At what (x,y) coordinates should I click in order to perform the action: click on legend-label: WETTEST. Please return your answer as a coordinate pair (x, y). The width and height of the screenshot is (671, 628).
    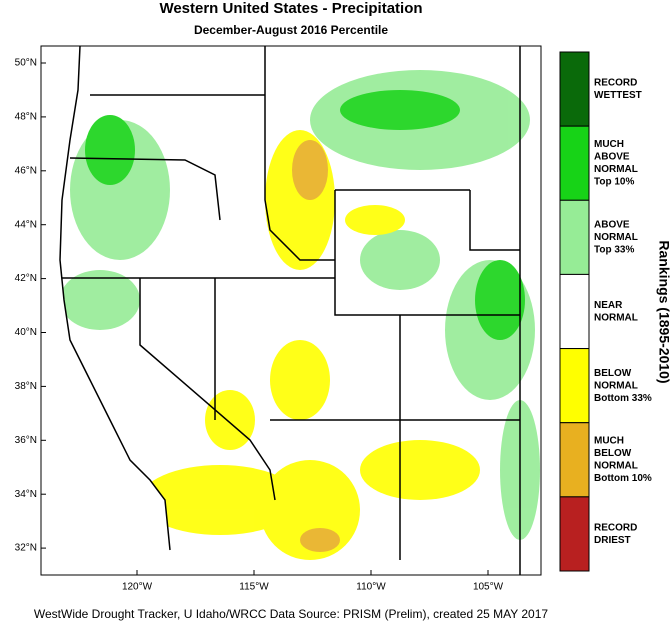
    Looking at the image, I should click on (618, 95).